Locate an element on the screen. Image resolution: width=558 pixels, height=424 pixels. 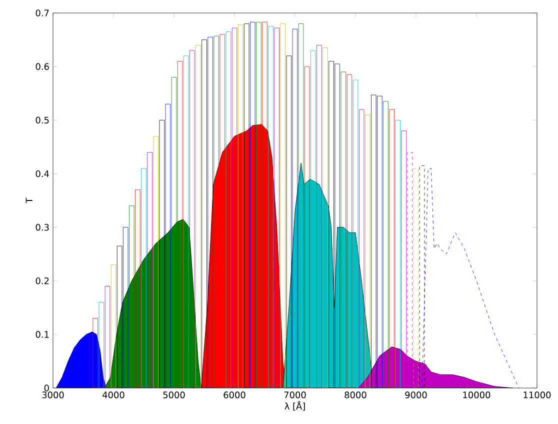
y-tick-label: 0.1 is located at coordinates (42, 334).